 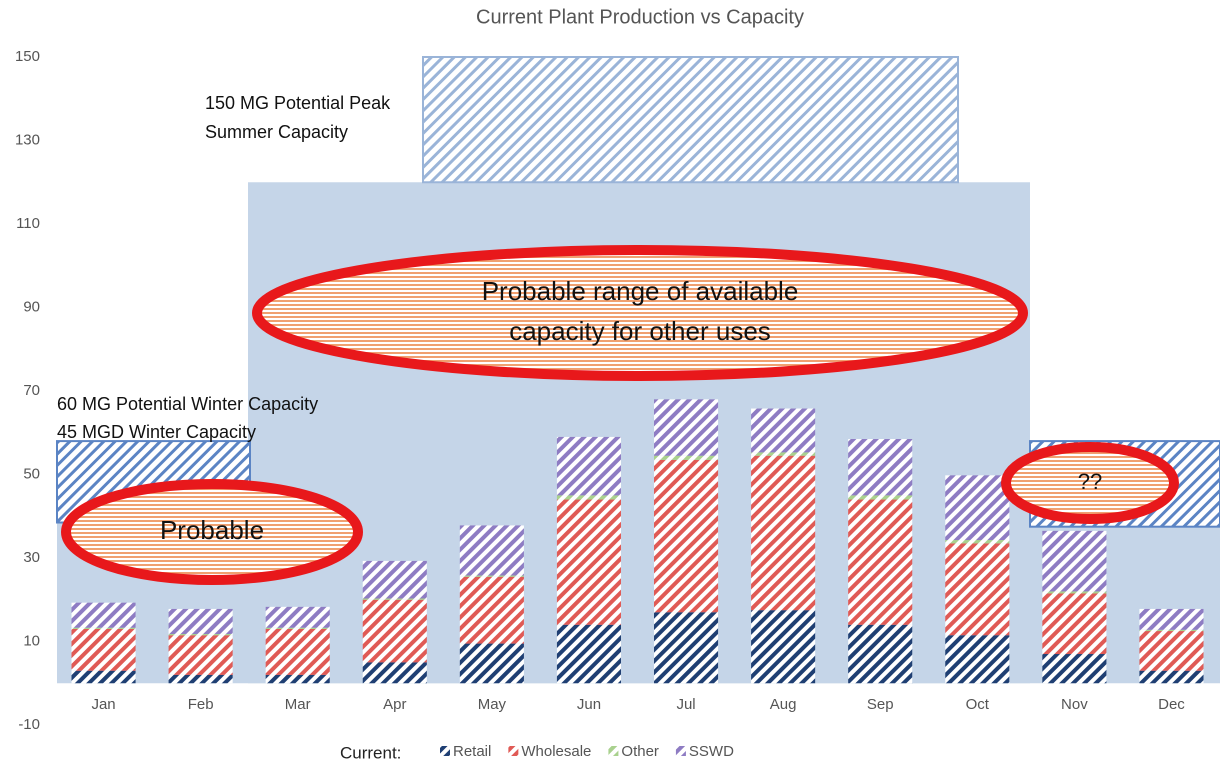 What do you see at coordinates (28, 223) in the screenshot?
I see `y-tick-label: 110` at bounding box center [28, 223].